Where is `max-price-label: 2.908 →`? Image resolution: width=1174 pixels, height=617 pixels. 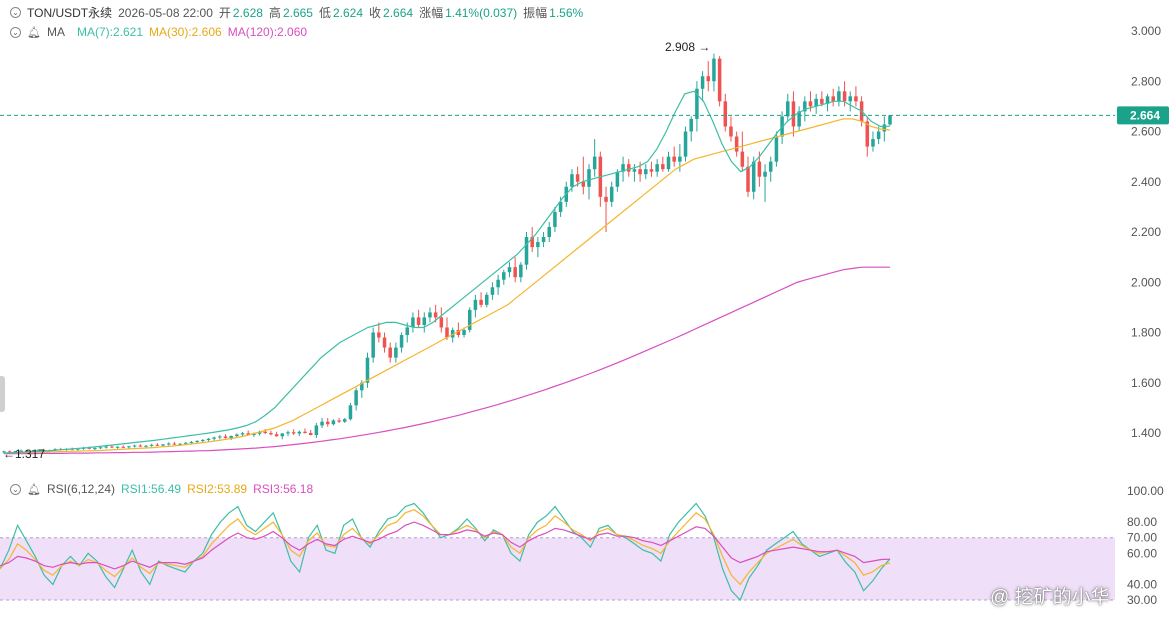 max-price-label: 2.908 → is located at coordinates (687, 47).